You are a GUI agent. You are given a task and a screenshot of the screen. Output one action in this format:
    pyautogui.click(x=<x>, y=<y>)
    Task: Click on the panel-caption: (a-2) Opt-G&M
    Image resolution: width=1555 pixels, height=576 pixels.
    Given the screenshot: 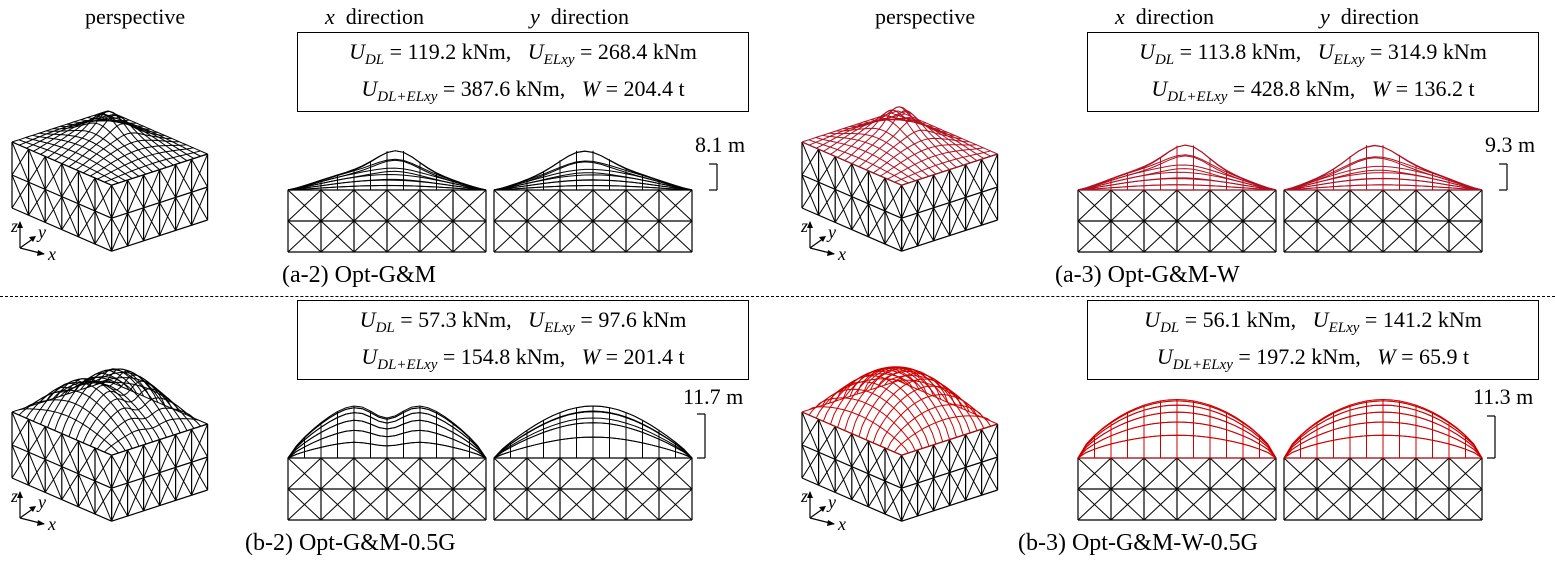 What is the action you would take?
    pyautogui.click(x=359, y=275)
    